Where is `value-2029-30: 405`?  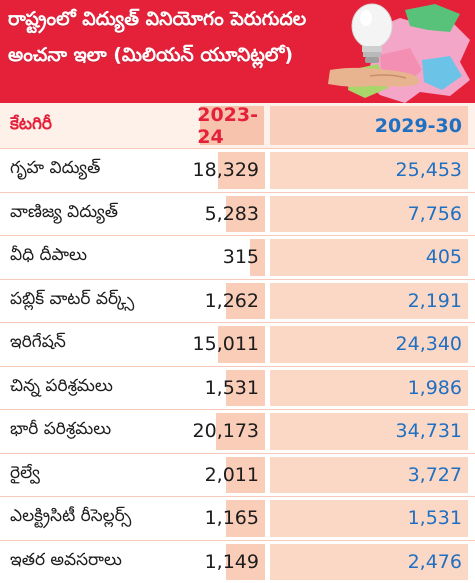 value-2029-30: 405 is located at coordinates (369, 257).